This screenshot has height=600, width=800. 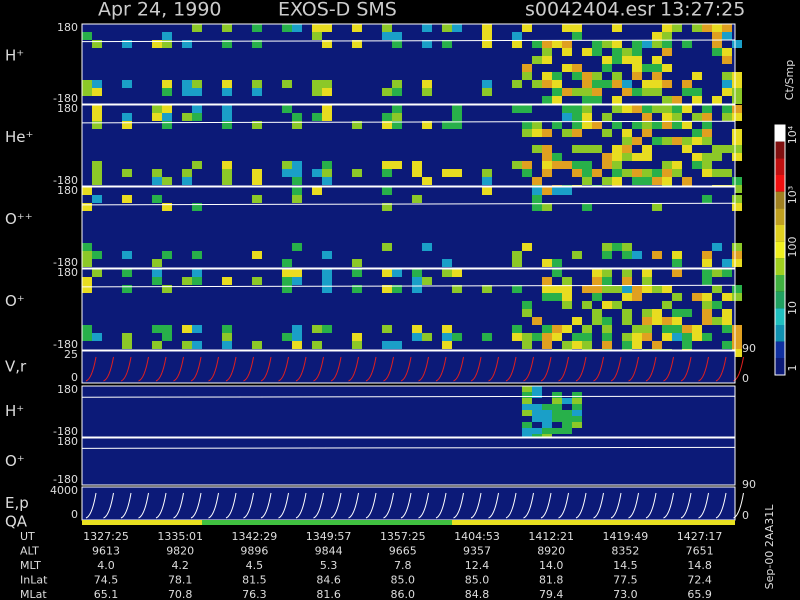 What do you see at coordinates (67, 190) in the screenshot?
I see `axis-top-label: 180` at bounding box center [67, 190].